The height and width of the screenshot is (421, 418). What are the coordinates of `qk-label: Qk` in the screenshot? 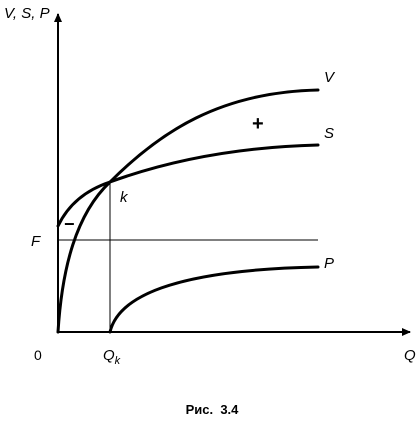 It's located at (112, 357).